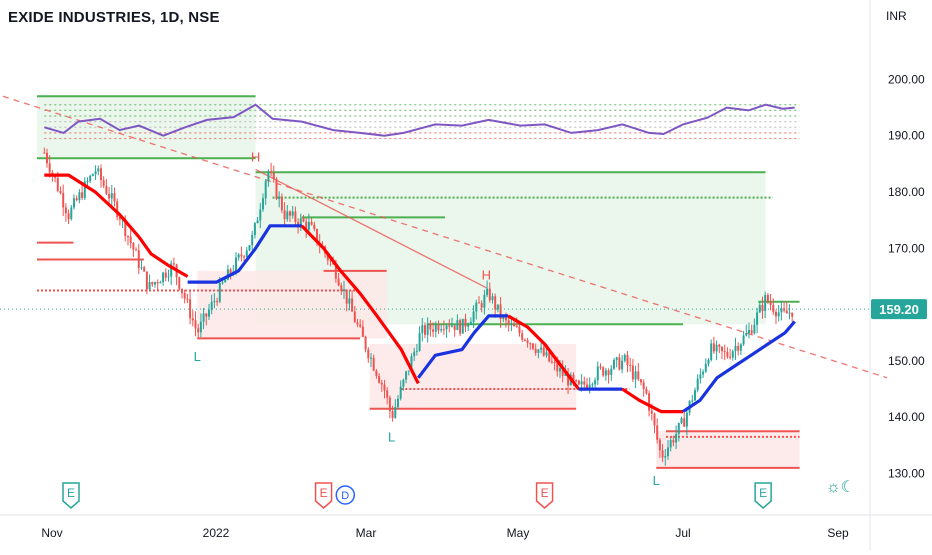  I want to click on x-tick-label: Sep, so click(838, 533).